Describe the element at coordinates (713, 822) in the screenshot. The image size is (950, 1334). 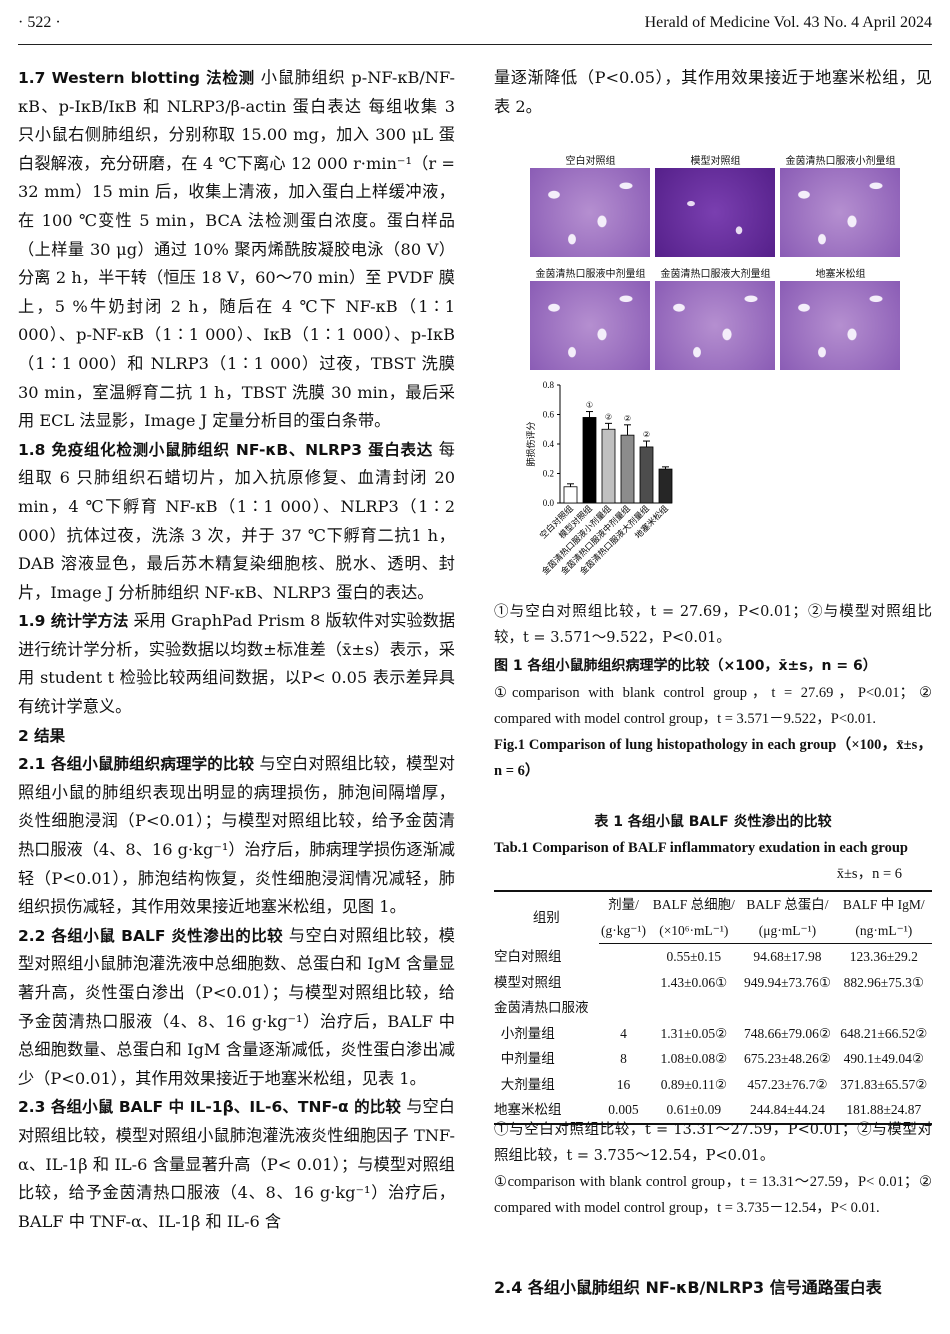
I see `table-title-cn: 表 1 各组小鼠 BALF 炎性渗出的比较` at that location.